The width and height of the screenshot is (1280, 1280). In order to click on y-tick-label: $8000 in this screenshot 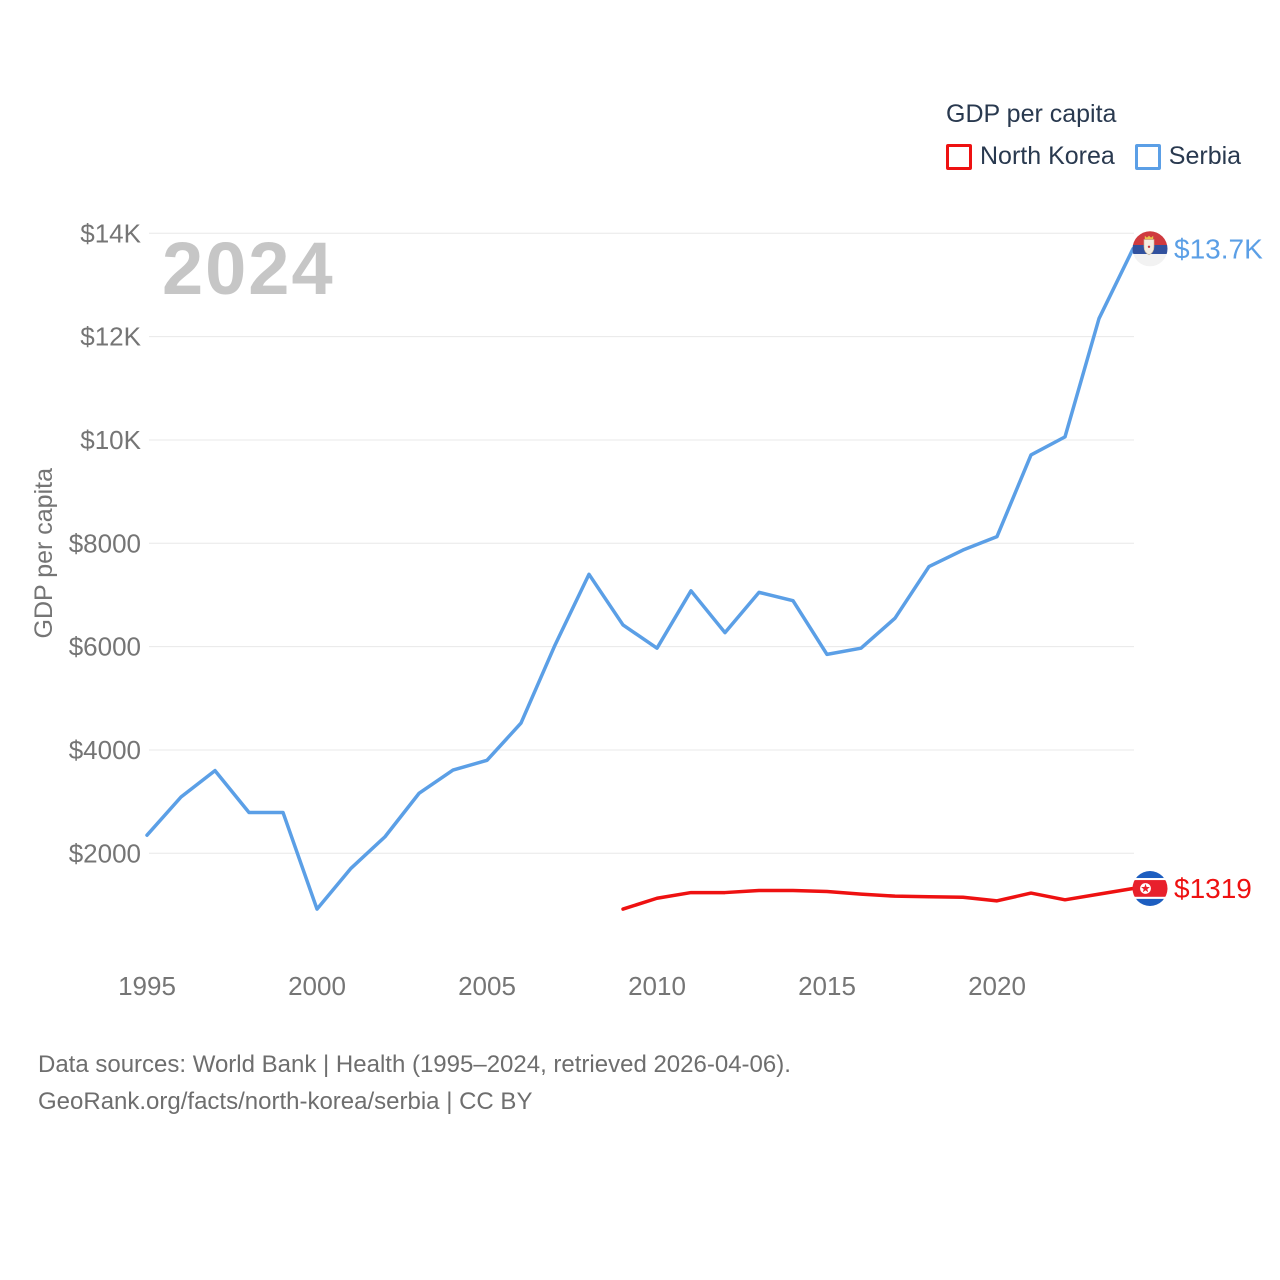, I will do `click(105, 543)`.